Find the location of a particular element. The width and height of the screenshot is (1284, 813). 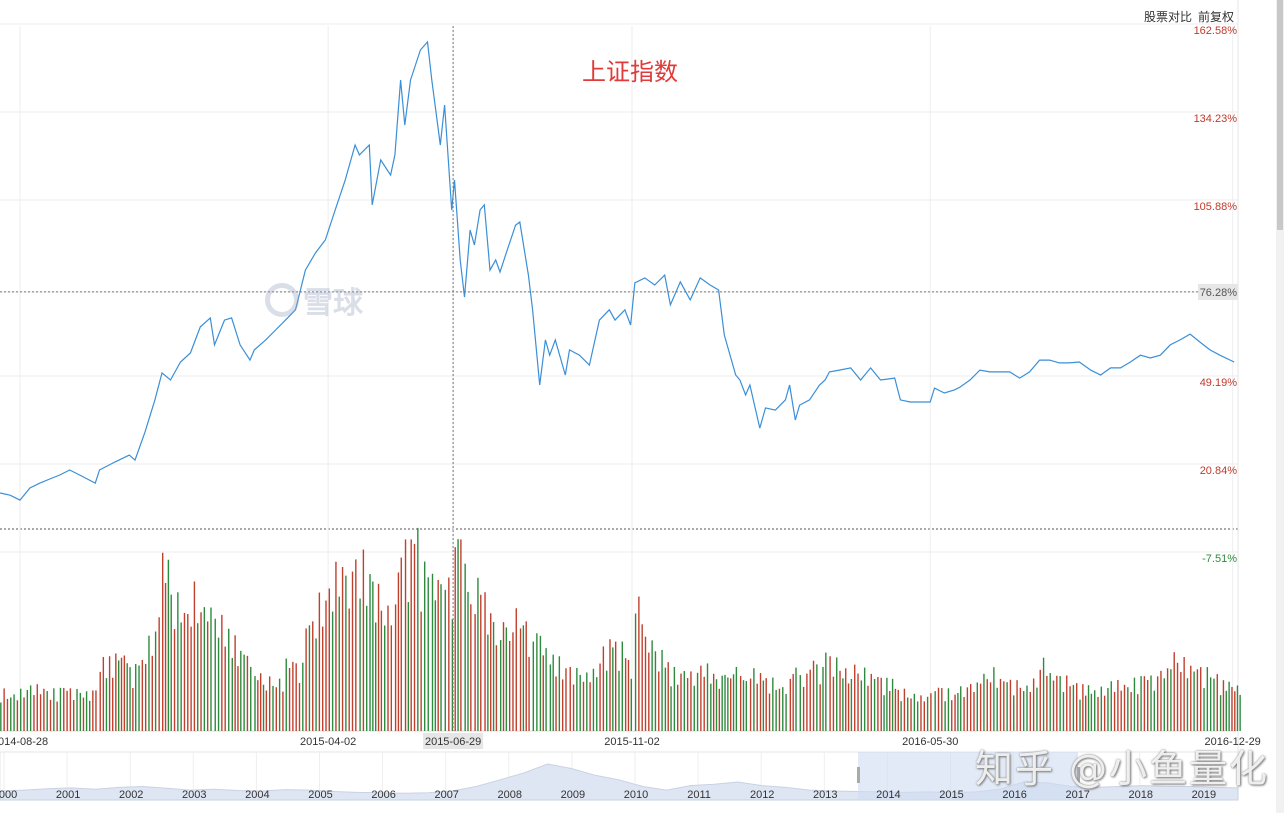

navigator-year-label: 2005 is located at coordinates (320, 795).